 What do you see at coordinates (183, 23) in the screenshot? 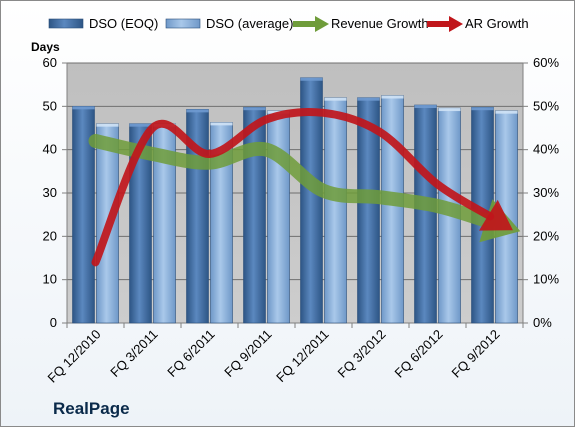
I see `legend-swatch-dso-average` at bounding box center [183, 23].